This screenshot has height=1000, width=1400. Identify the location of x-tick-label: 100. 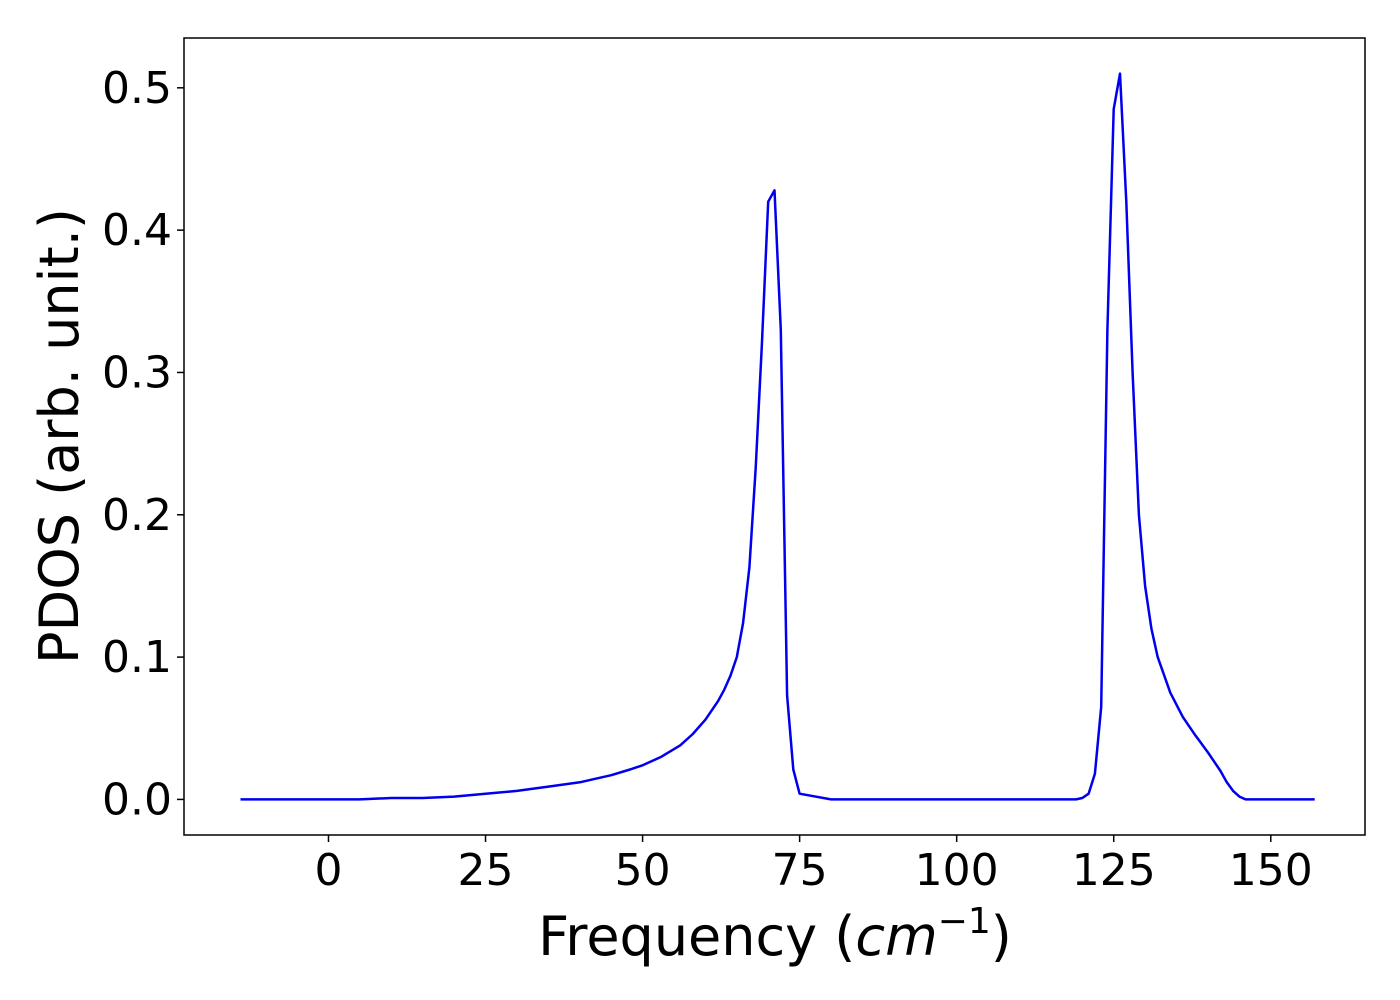
(957, 870).